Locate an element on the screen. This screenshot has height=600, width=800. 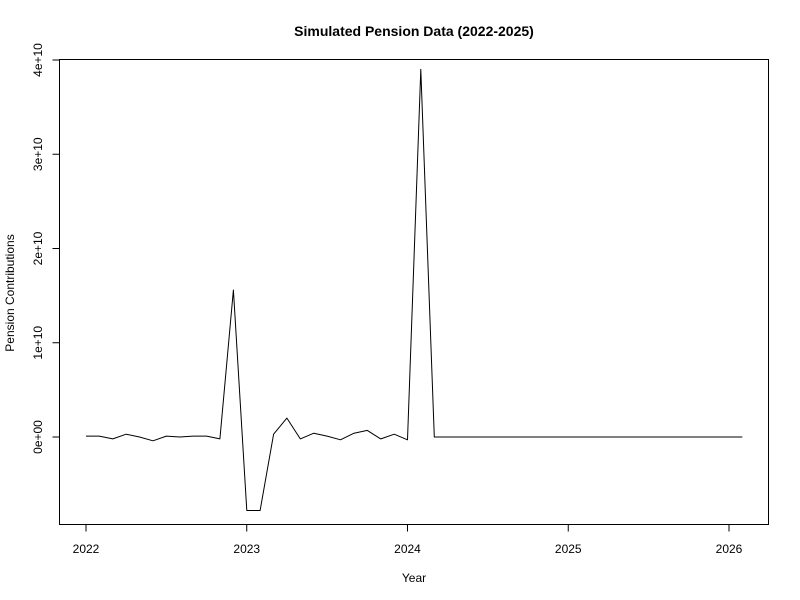
x-tick-label: 2025 is located at coordinates (568, 549).